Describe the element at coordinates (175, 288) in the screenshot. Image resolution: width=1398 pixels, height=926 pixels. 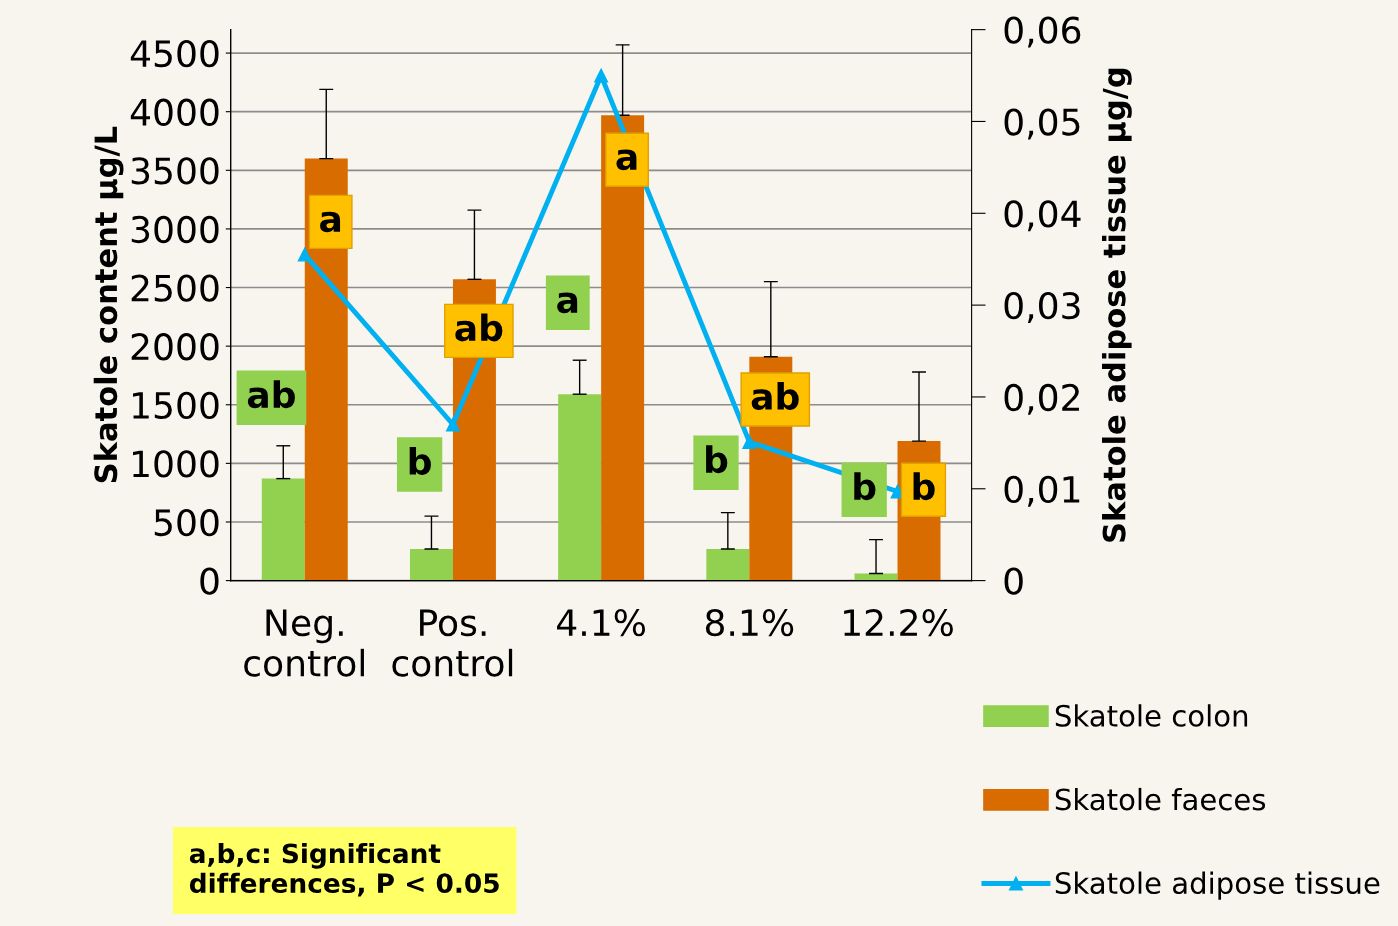
I see `y-tick-label: 2500` at that location.